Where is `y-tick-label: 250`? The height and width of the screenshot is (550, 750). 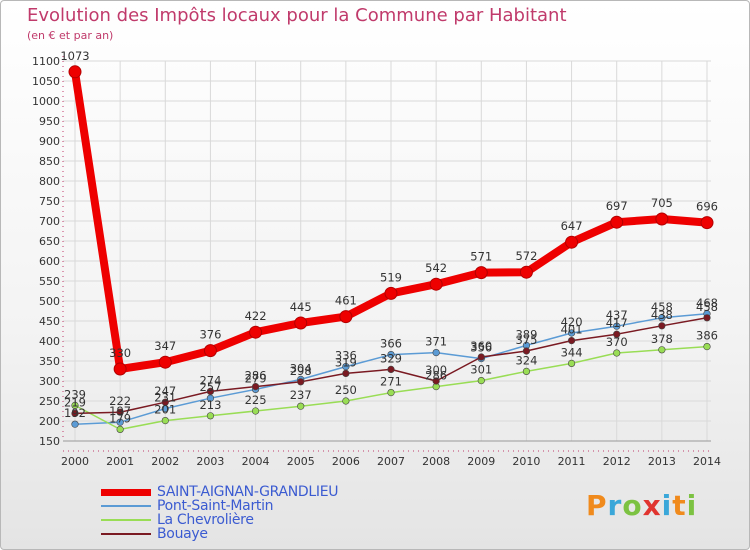
y-tick-label: 250 is located at coordinates (49, 401).